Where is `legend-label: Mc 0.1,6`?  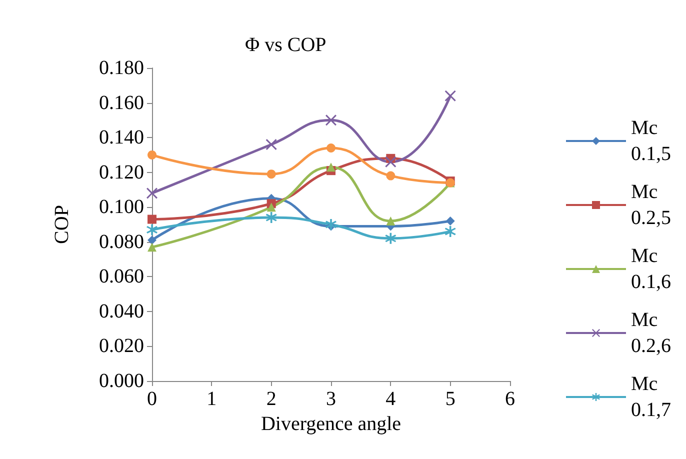
legend-label: Mc 0.1,6 is located at coordinates (651, 269).